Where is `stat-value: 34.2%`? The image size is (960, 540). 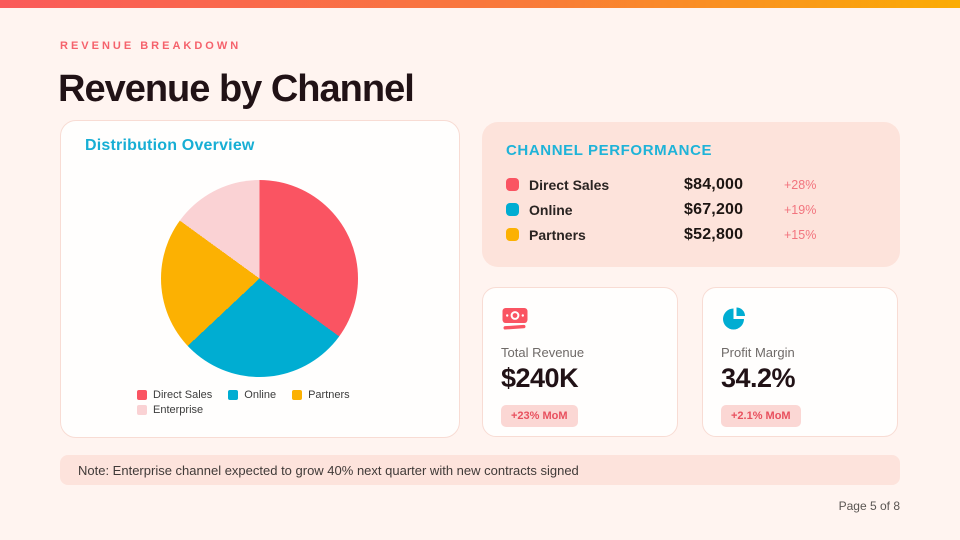 stat-value: 34.2% is located at coordinates (758, 378).